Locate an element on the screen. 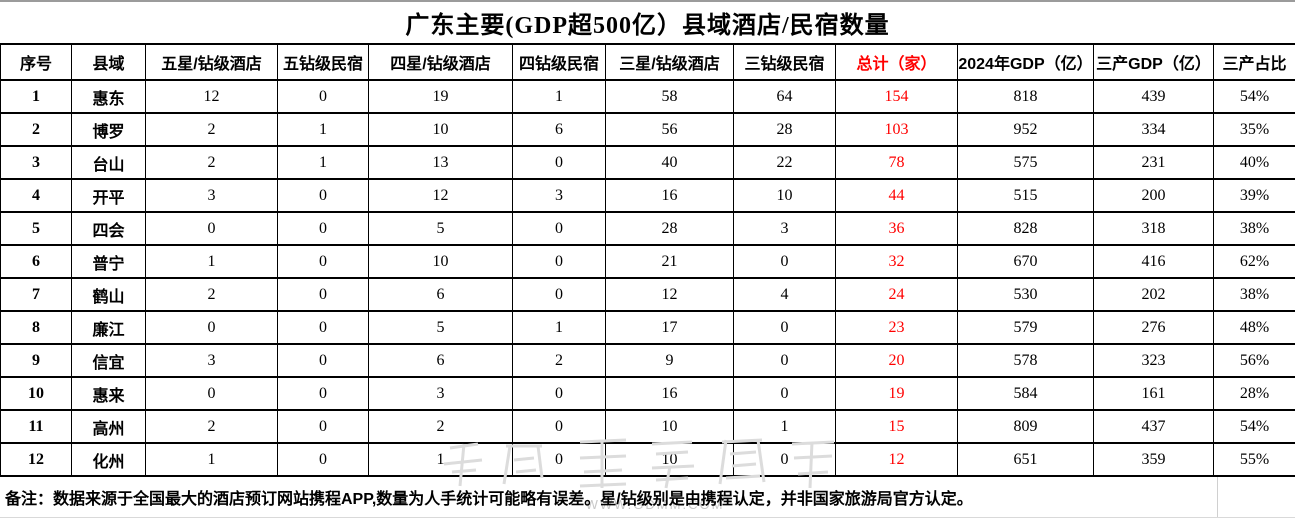  cell-gdp-2024: 809 is located at coordinates (1025, 426).